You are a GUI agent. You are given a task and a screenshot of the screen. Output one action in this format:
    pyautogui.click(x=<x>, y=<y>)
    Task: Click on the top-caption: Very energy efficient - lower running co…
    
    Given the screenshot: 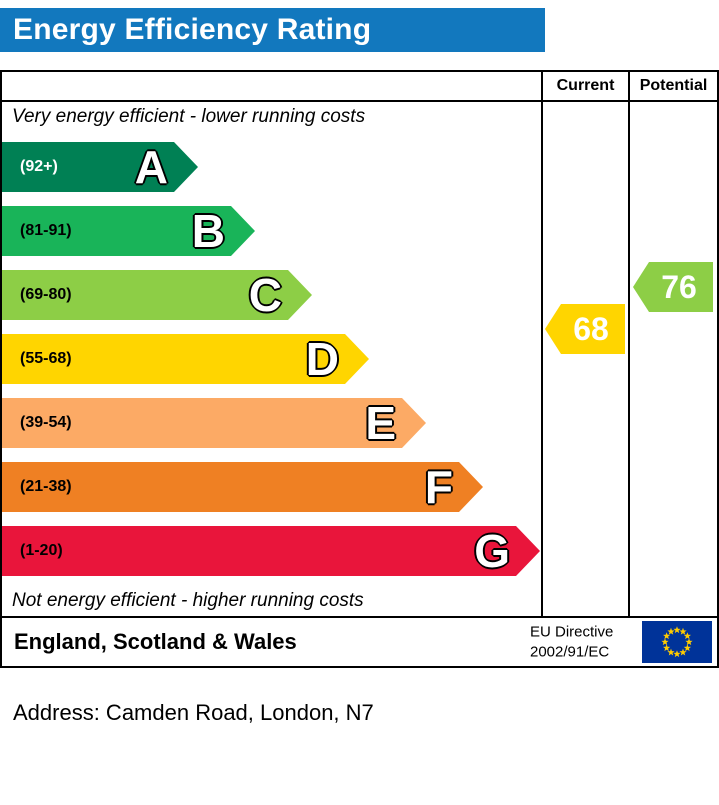 What is the action you would take?
    pyautogui.click(x=189, y=116)
    